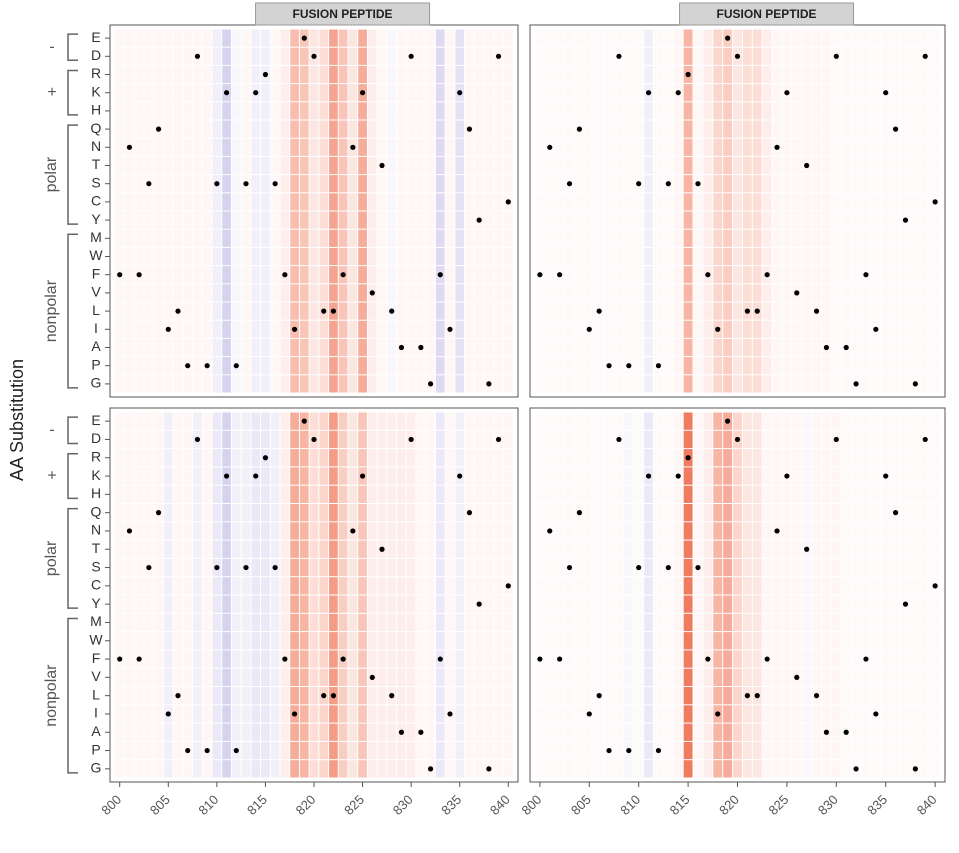  I want to click on row-label: H, so click(96, 110).